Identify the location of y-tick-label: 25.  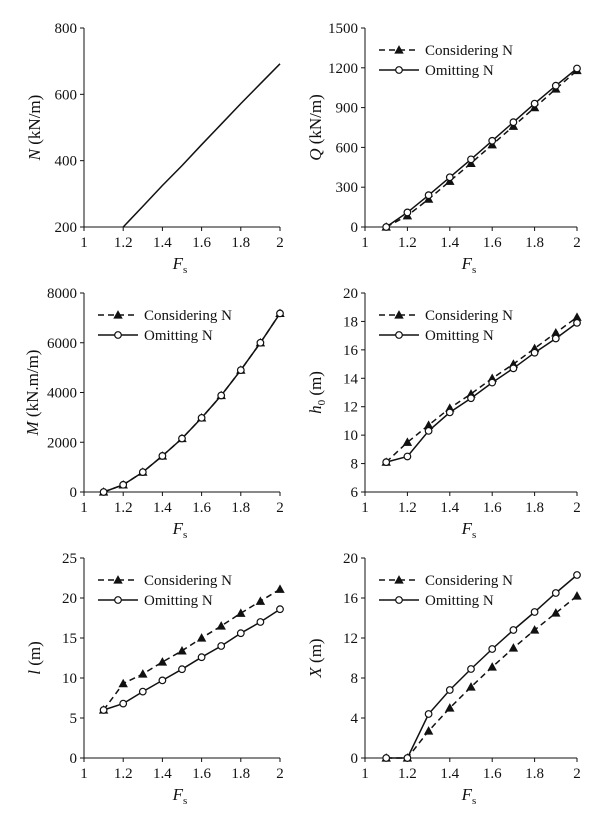
(69, 559).